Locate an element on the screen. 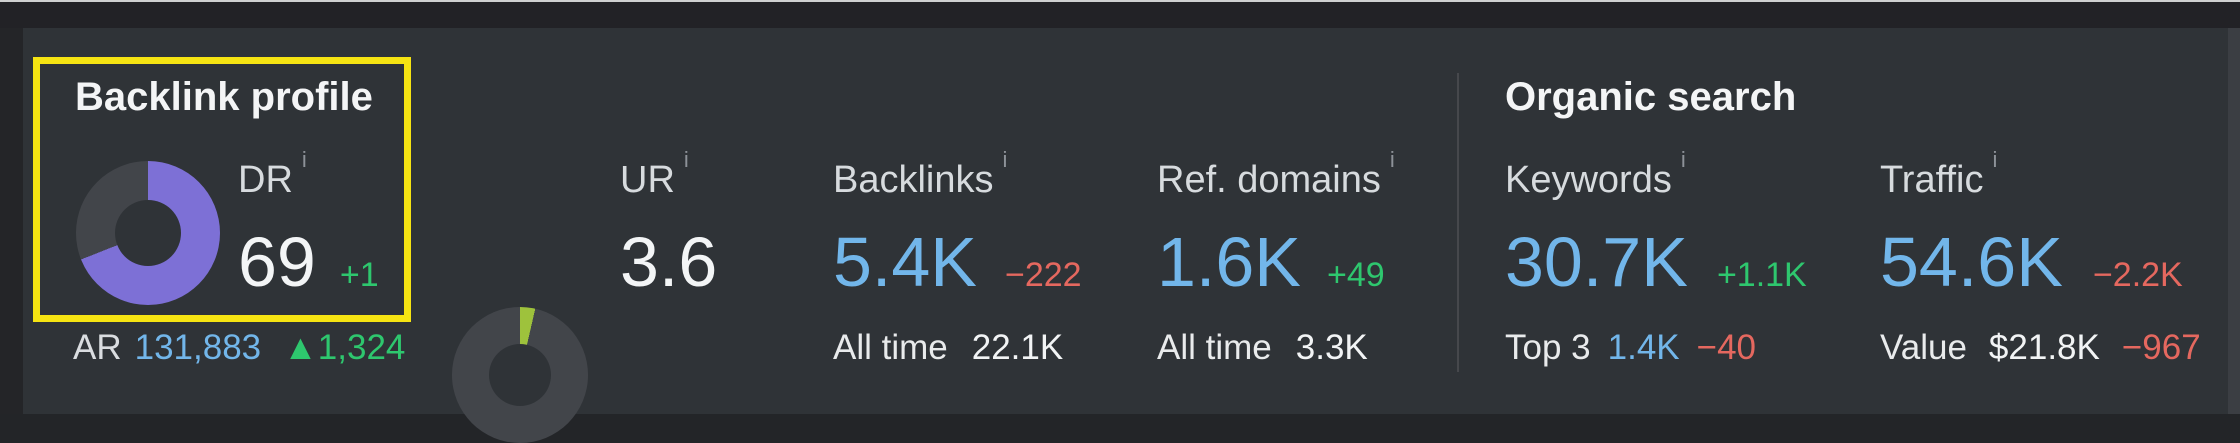 The height and width of the screenshot is (443, 2240). ar-row: AR 131,883 ▲1,324 is located at coordinates (239, 347).